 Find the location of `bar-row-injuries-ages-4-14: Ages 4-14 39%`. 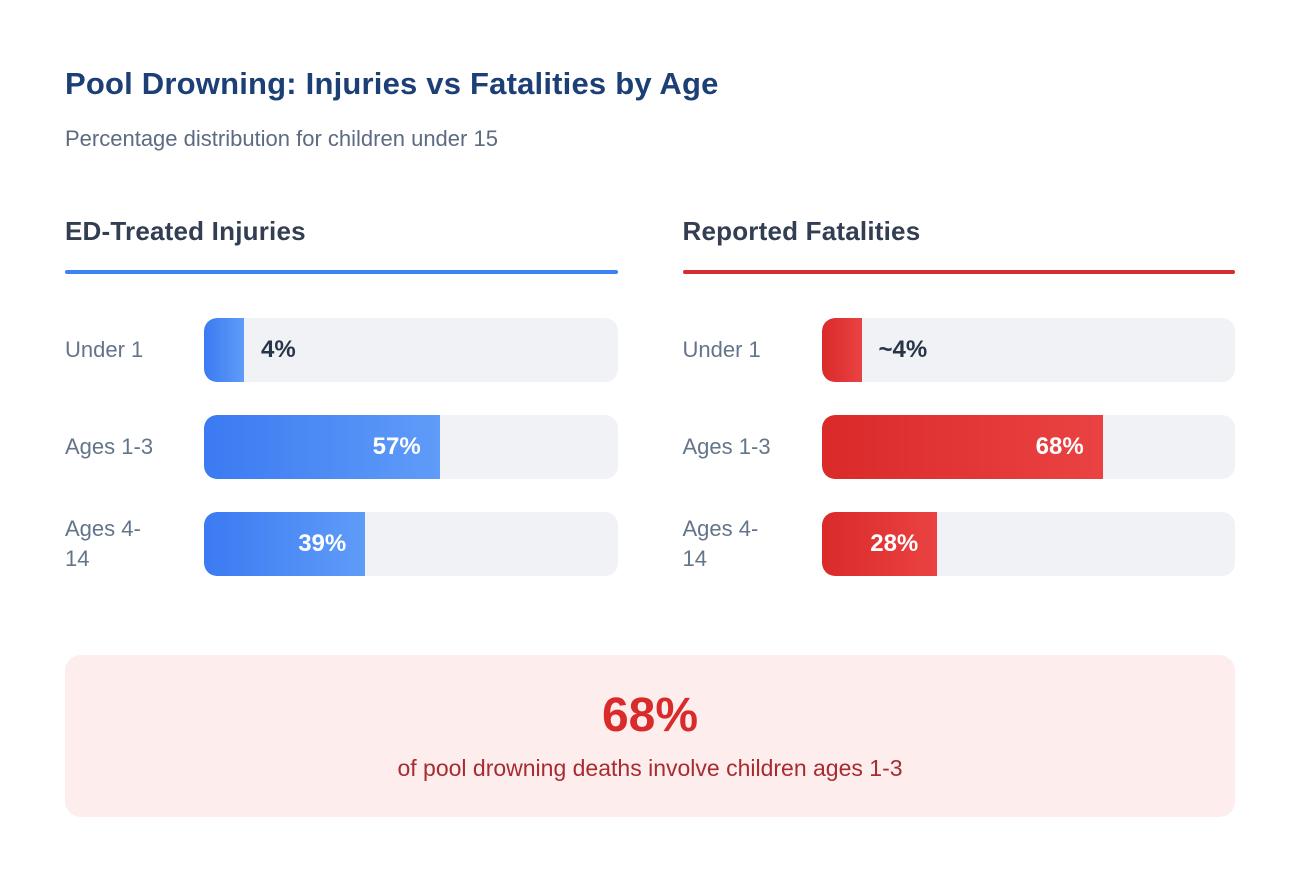

bar-row-injuries-ages-4-14: Ages 4-14 39% is located at coordinates (341, 544).